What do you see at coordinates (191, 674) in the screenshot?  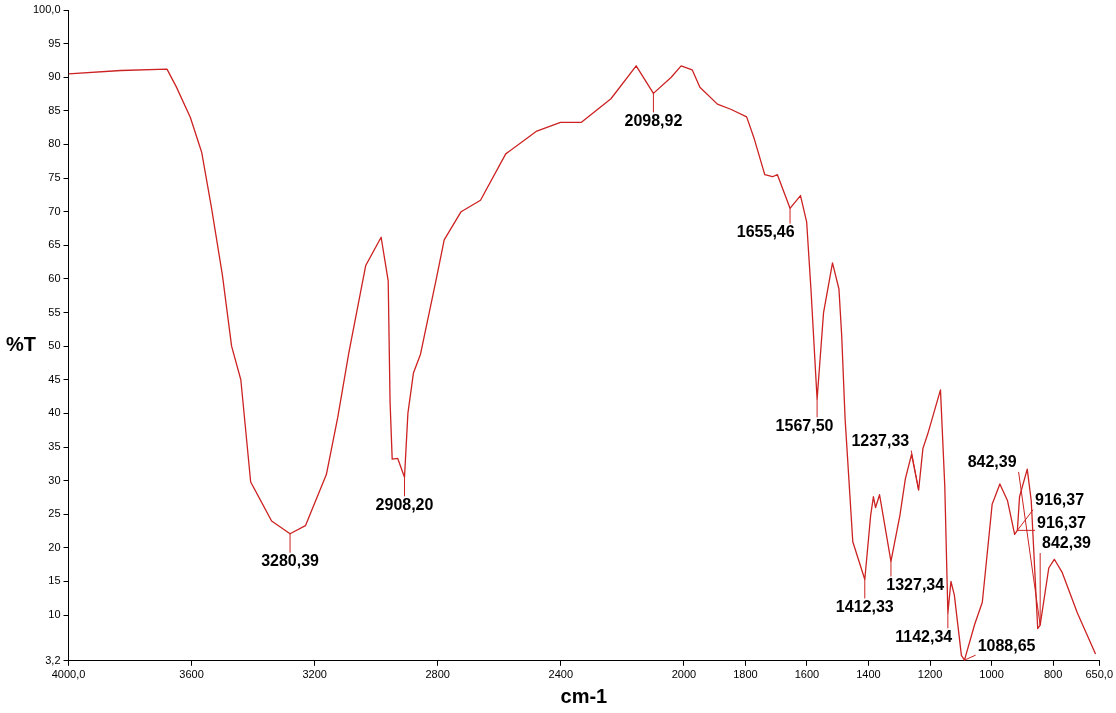 I see `x-tick-label: 3600` at bounding box center [191, 674].